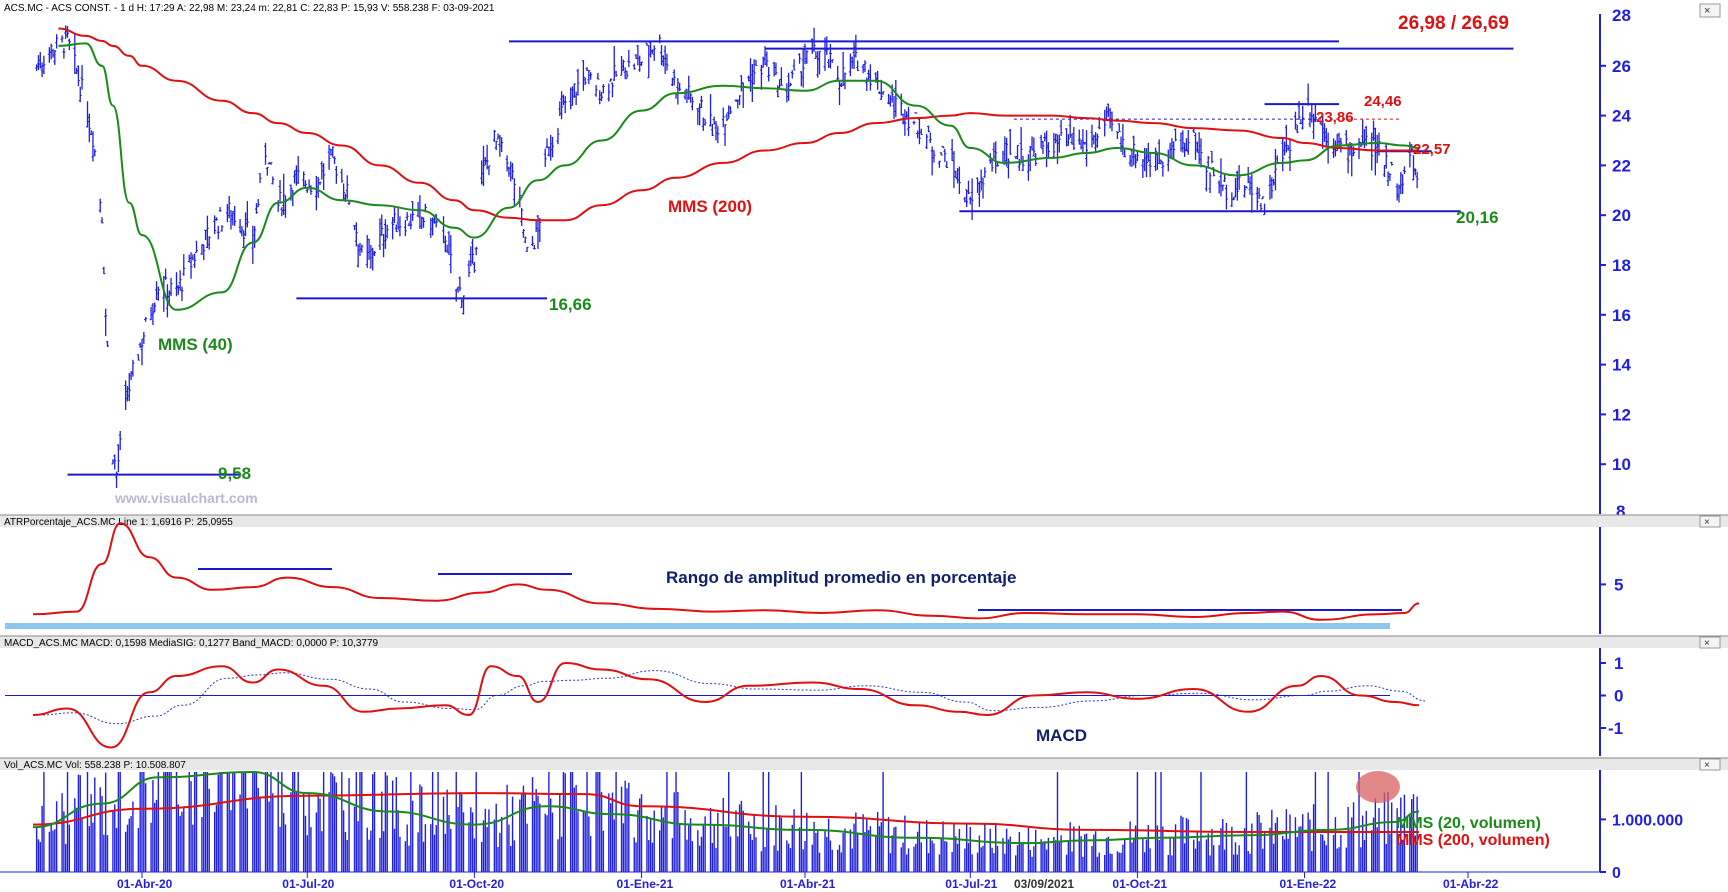  I want to click on atr-title: Rango de amplitud promedio en porcentaje, so click(841, 577).